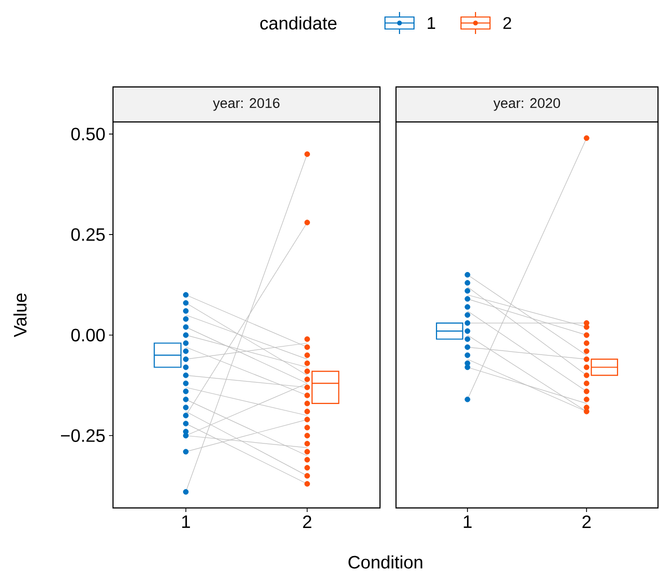 This screenshot has height=574, width=660. I want to click on y-tick-label: 0.00, so click(88, 335).